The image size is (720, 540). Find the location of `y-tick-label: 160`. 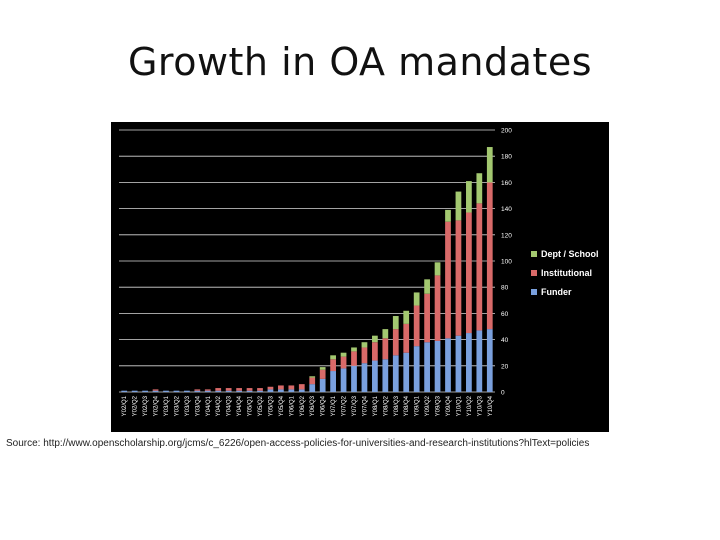

y-tick-label: 160 is located at coordinates (506, 183).